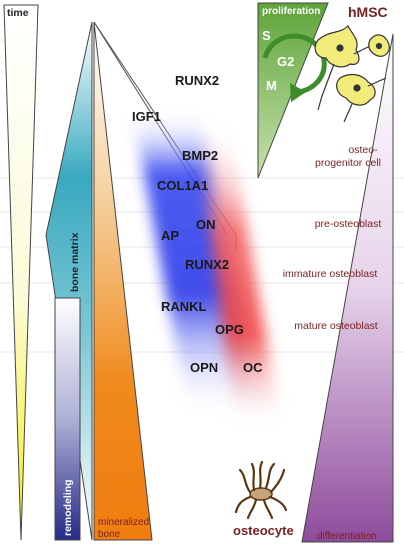 The width and height of the screenshot is (404, 550). I want to click on gene-on: ON, so click(206, 224).